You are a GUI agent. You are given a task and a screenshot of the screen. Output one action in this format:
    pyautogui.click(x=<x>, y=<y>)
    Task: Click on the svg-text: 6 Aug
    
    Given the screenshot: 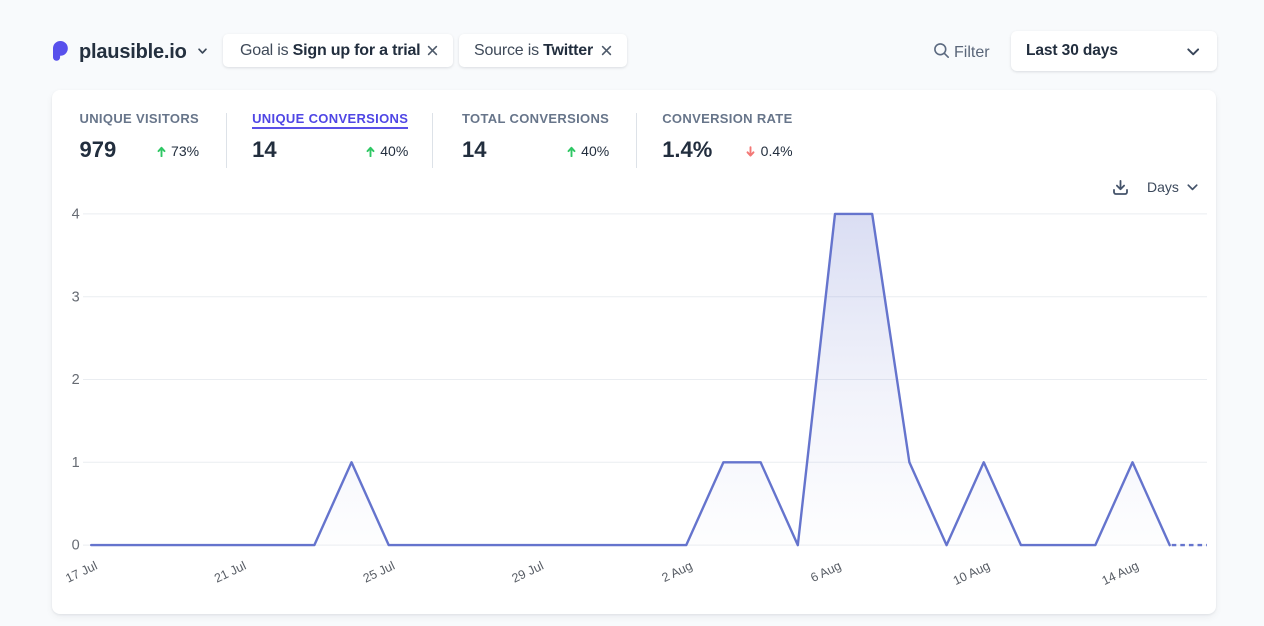 What is the action you would take?
    pyautogui.click(x=825, y=572)
    